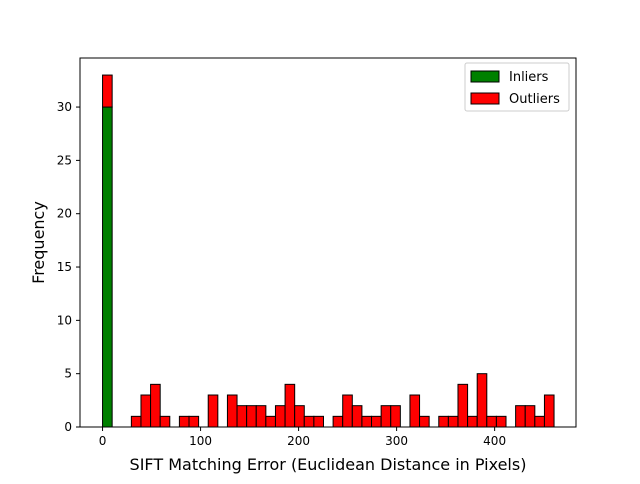  Describe the element at coordinates (64, 267) in the screenshot. I see `y-tick-label: 15` at that location.